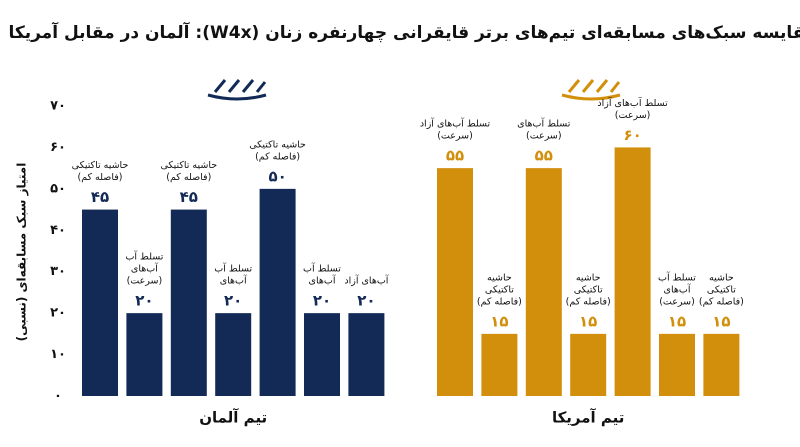  I want to click on y-tick-label: ۷۰, so click(58, 106).